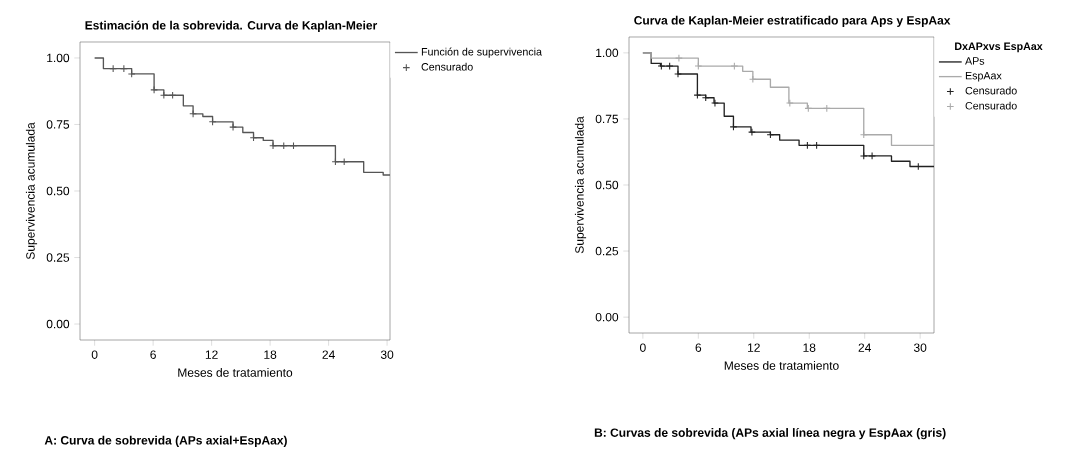  Describe the element at coordinates (481, 52) in the screenshot. I see `legend-label: Función de supervivencia` at that location.